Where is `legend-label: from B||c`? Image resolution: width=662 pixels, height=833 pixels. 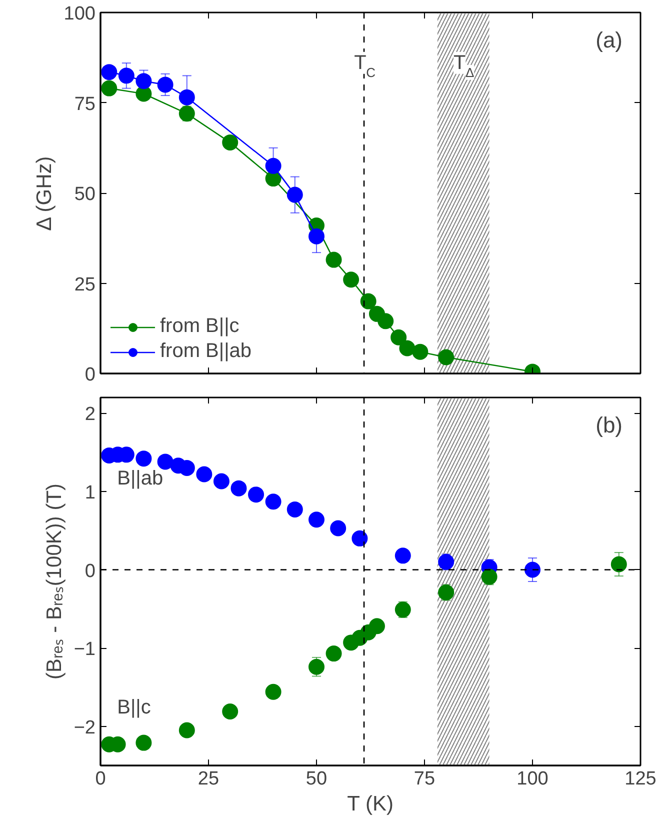
legend-label: from B||c is located at coordinates (200, 326).